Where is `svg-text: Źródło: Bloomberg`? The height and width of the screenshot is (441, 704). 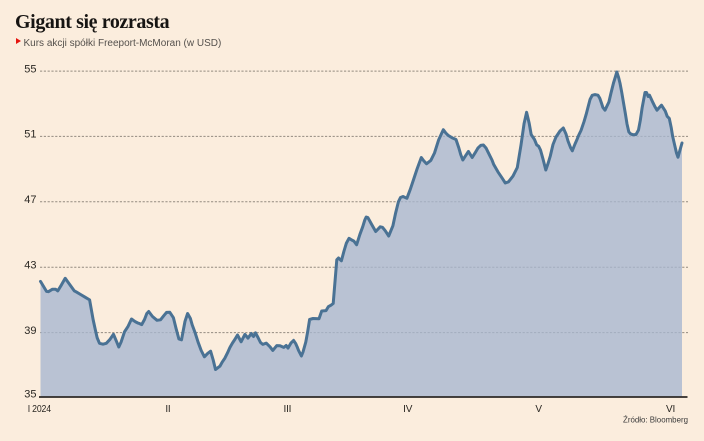 svg-text: Źródło: Bloomberg is located at coordinates (655, 420).